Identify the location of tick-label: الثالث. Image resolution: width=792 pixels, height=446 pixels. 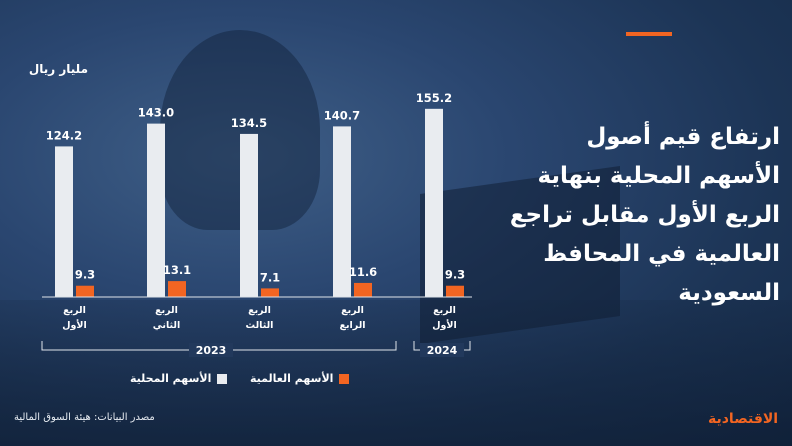
(260, 325).